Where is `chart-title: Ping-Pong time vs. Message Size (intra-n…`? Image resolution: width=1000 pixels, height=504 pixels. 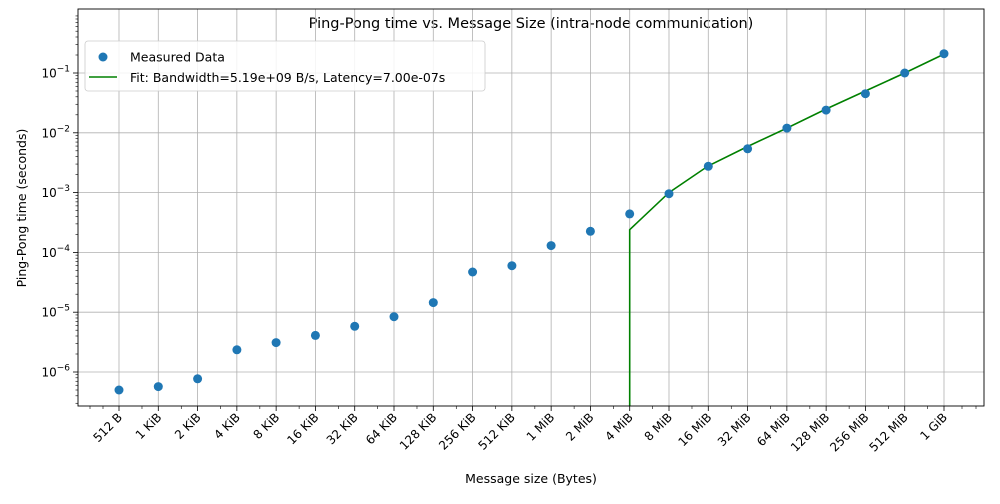
chart-title: Ping-Pong time vs. Message Size (intra-n… is located at coordinates (531, 24).